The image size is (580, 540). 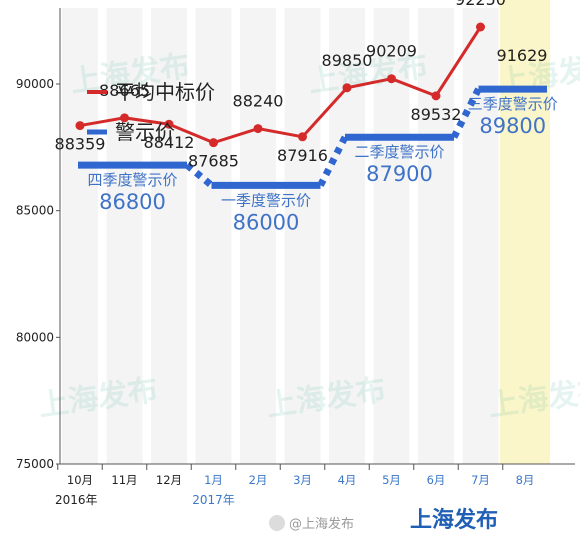 I want to click on y-tick-label: 80000, so click(x=35, y=337).